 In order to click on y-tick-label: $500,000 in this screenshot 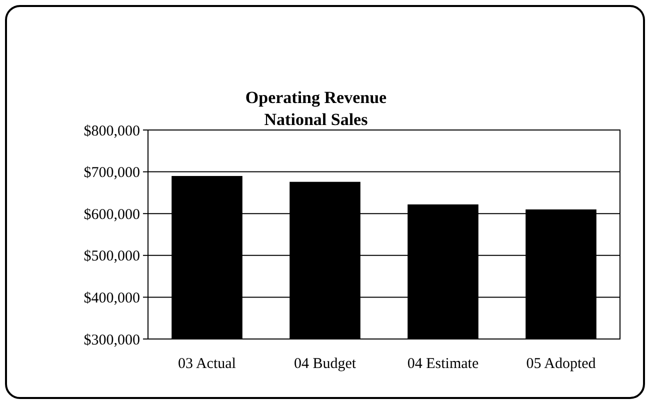, I will do `click(112, 256)`.